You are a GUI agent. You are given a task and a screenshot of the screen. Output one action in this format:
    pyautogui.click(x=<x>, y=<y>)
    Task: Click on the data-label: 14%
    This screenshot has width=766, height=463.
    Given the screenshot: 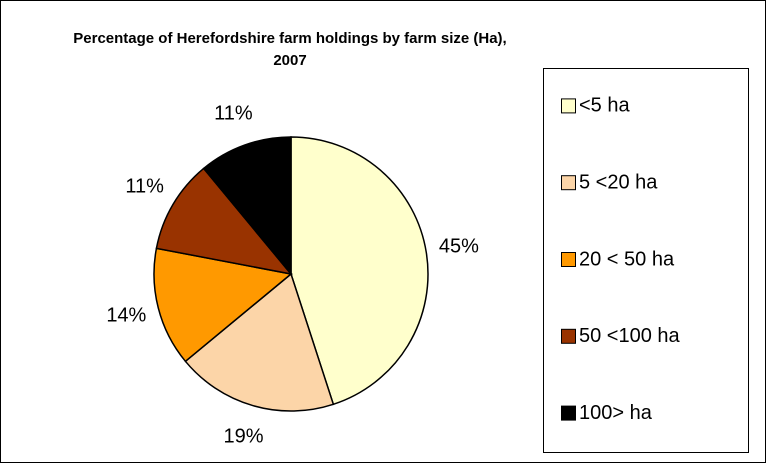 What is the action you would take?
    pyautogui.click(x=126, y=316)
    